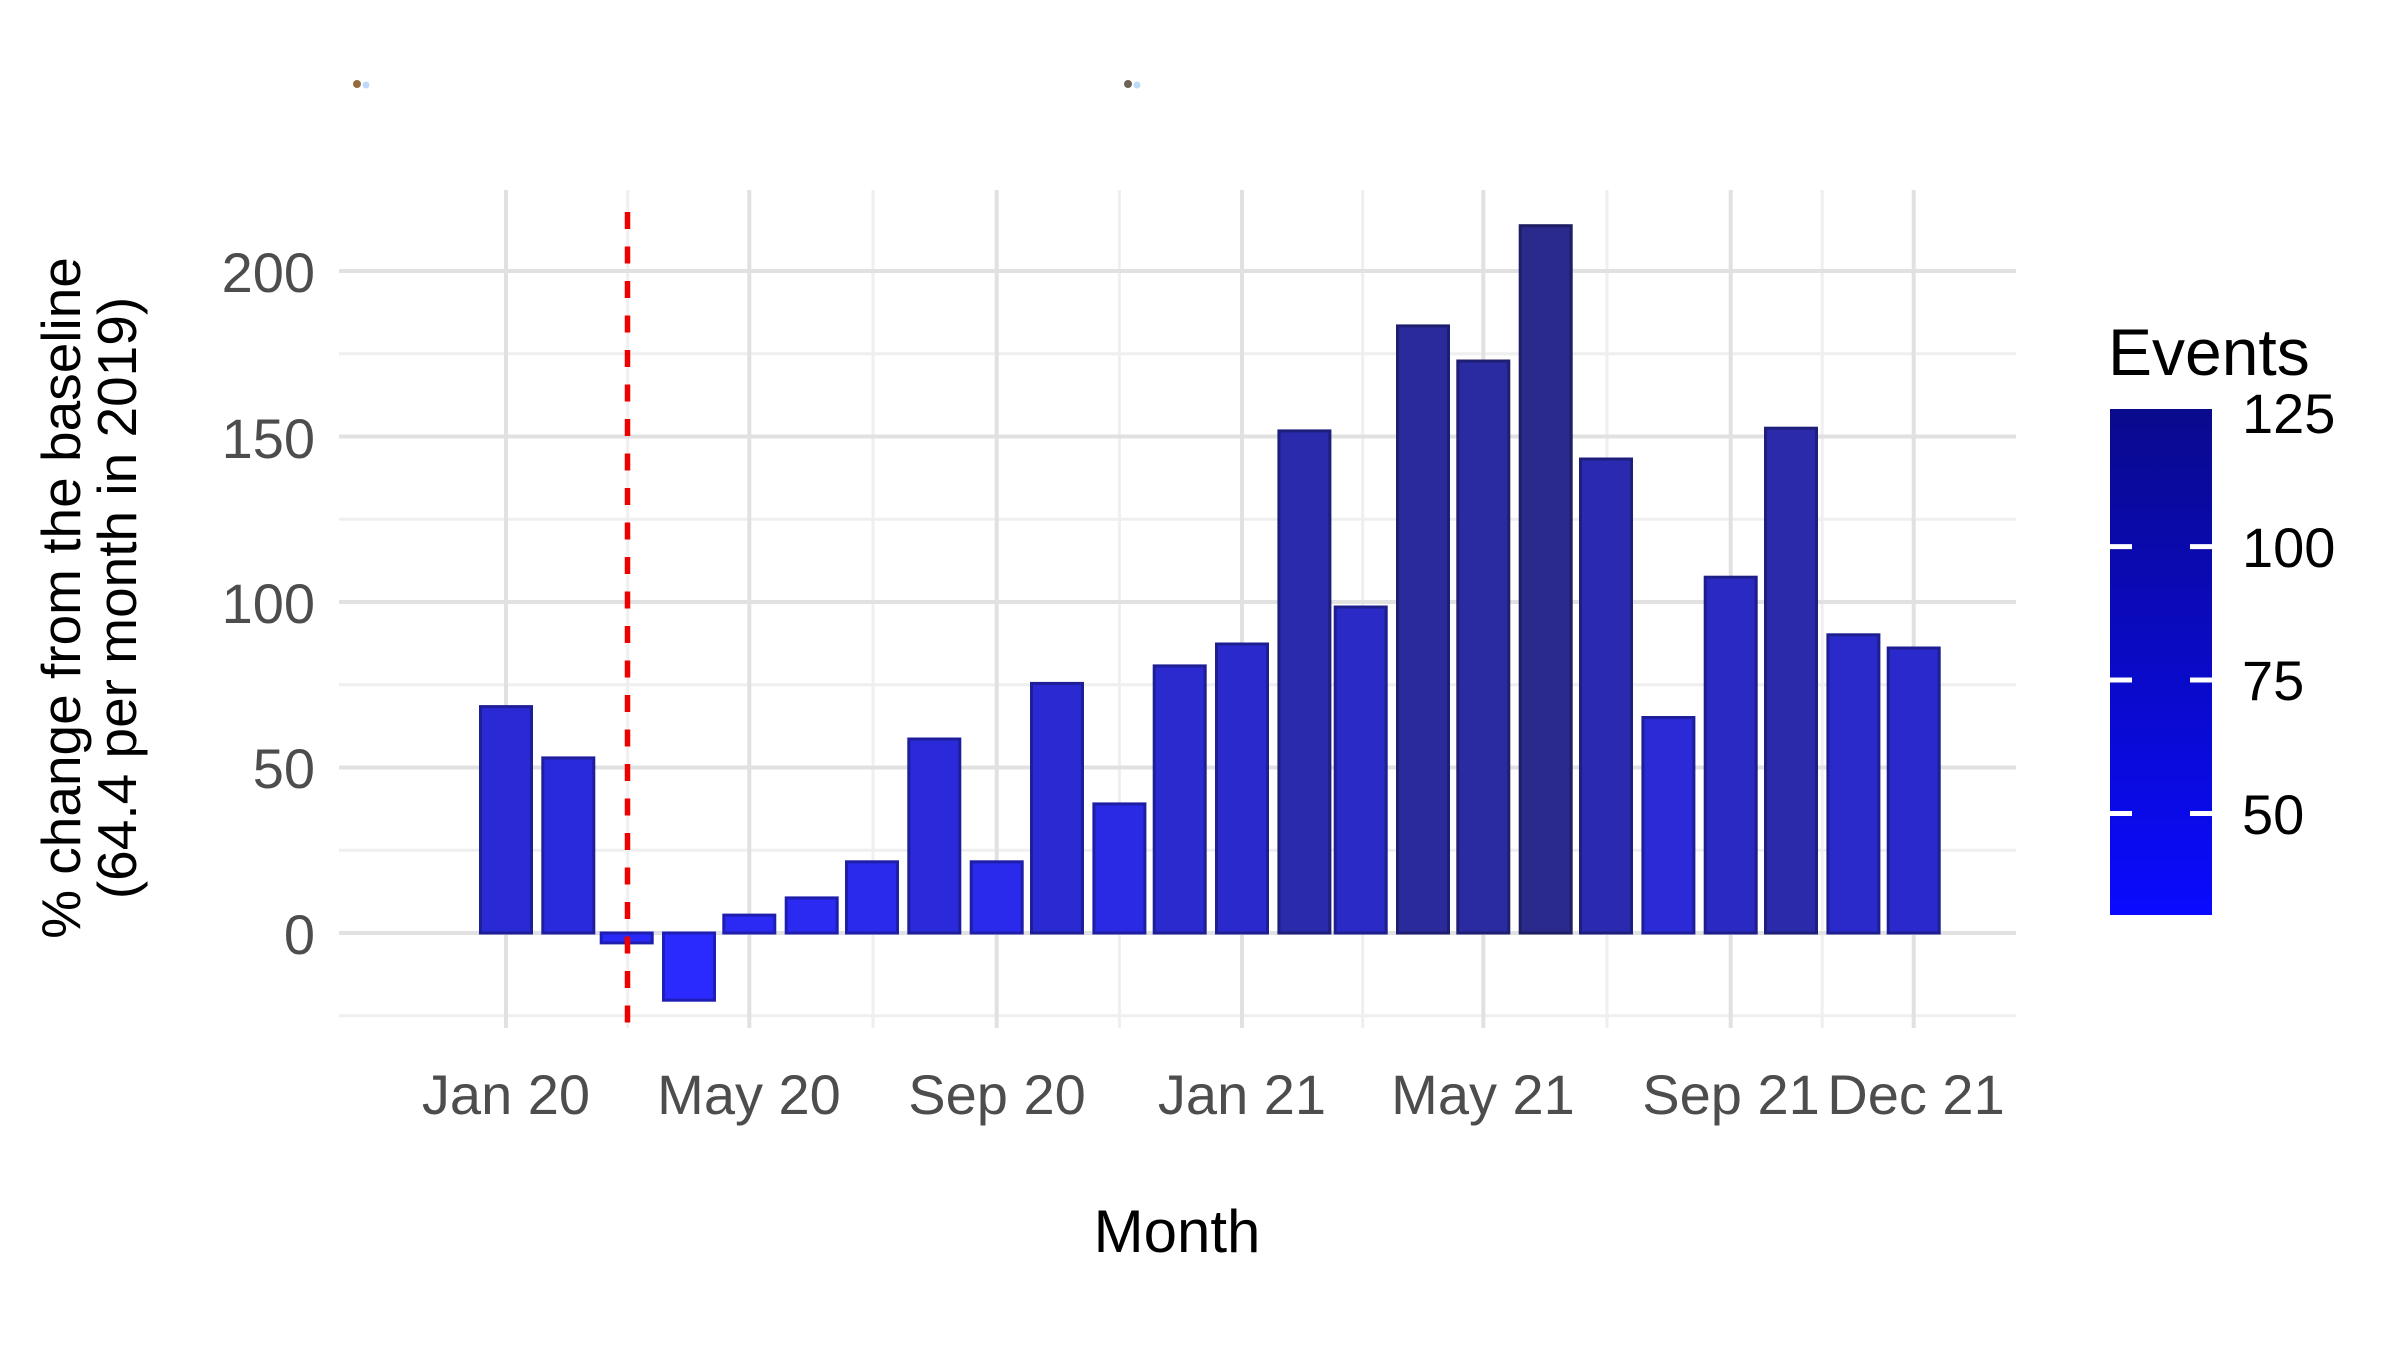  What do you see at coordinates (2273, 680) in the screenshot?
I see `svg-text: 75` at bounding box center [2273, 680].